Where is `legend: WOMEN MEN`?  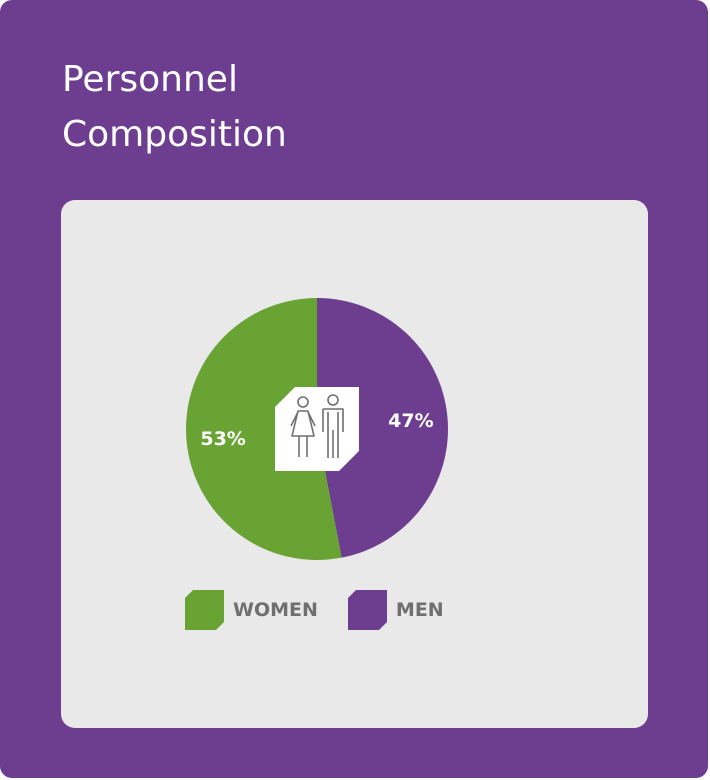 legend: WOMEN MEN is located at coordinates (329, 610).